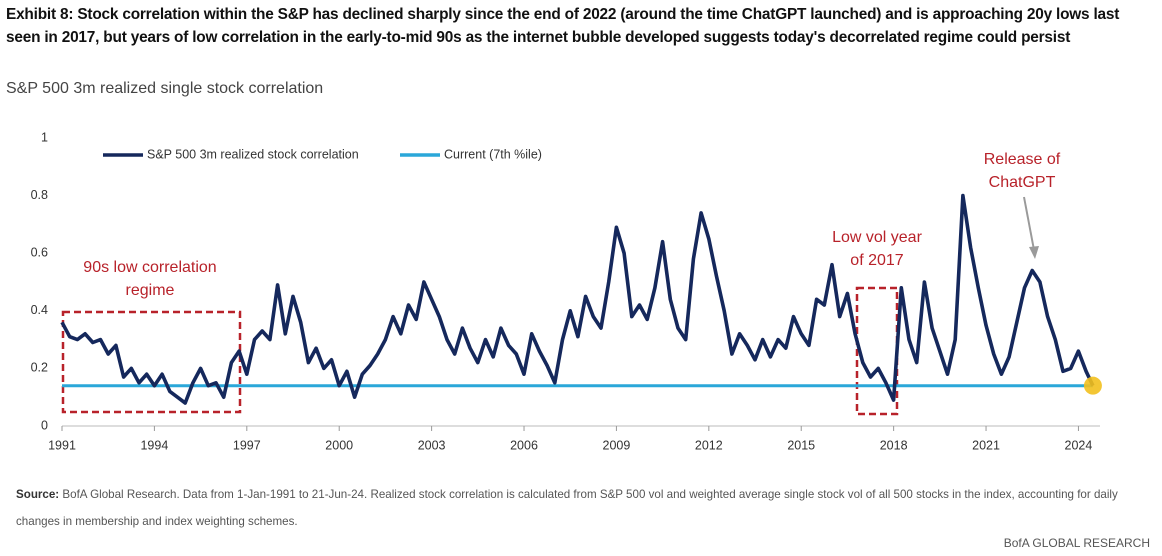 The height and width of the screenshot is (556, 1162). Describe the element at coordinates (1034, 252) in the screenshot. I see `arrow-head` at that location.